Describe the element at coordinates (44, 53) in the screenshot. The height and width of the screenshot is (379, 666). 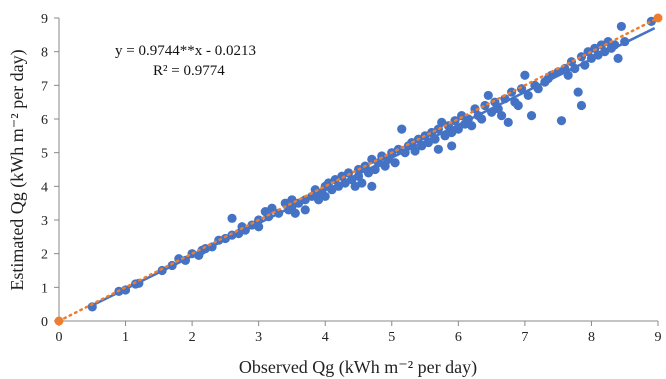
I see `y-tick-label: 8` at that location.